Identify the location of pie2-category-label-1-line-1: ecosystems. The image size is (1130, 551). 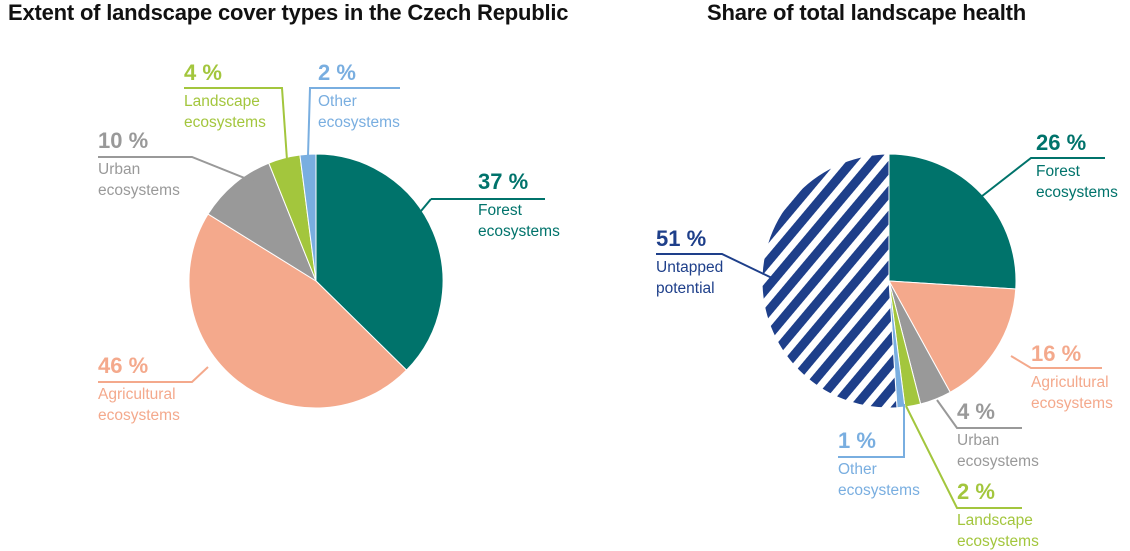
(1072, 403).